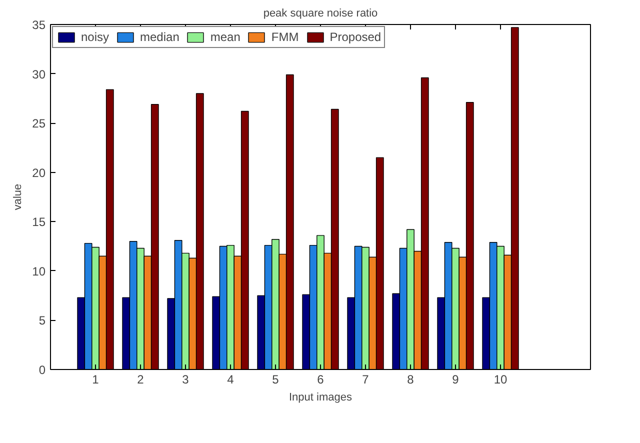  I want to click on x-tick-label: 7, so click(366, 379).